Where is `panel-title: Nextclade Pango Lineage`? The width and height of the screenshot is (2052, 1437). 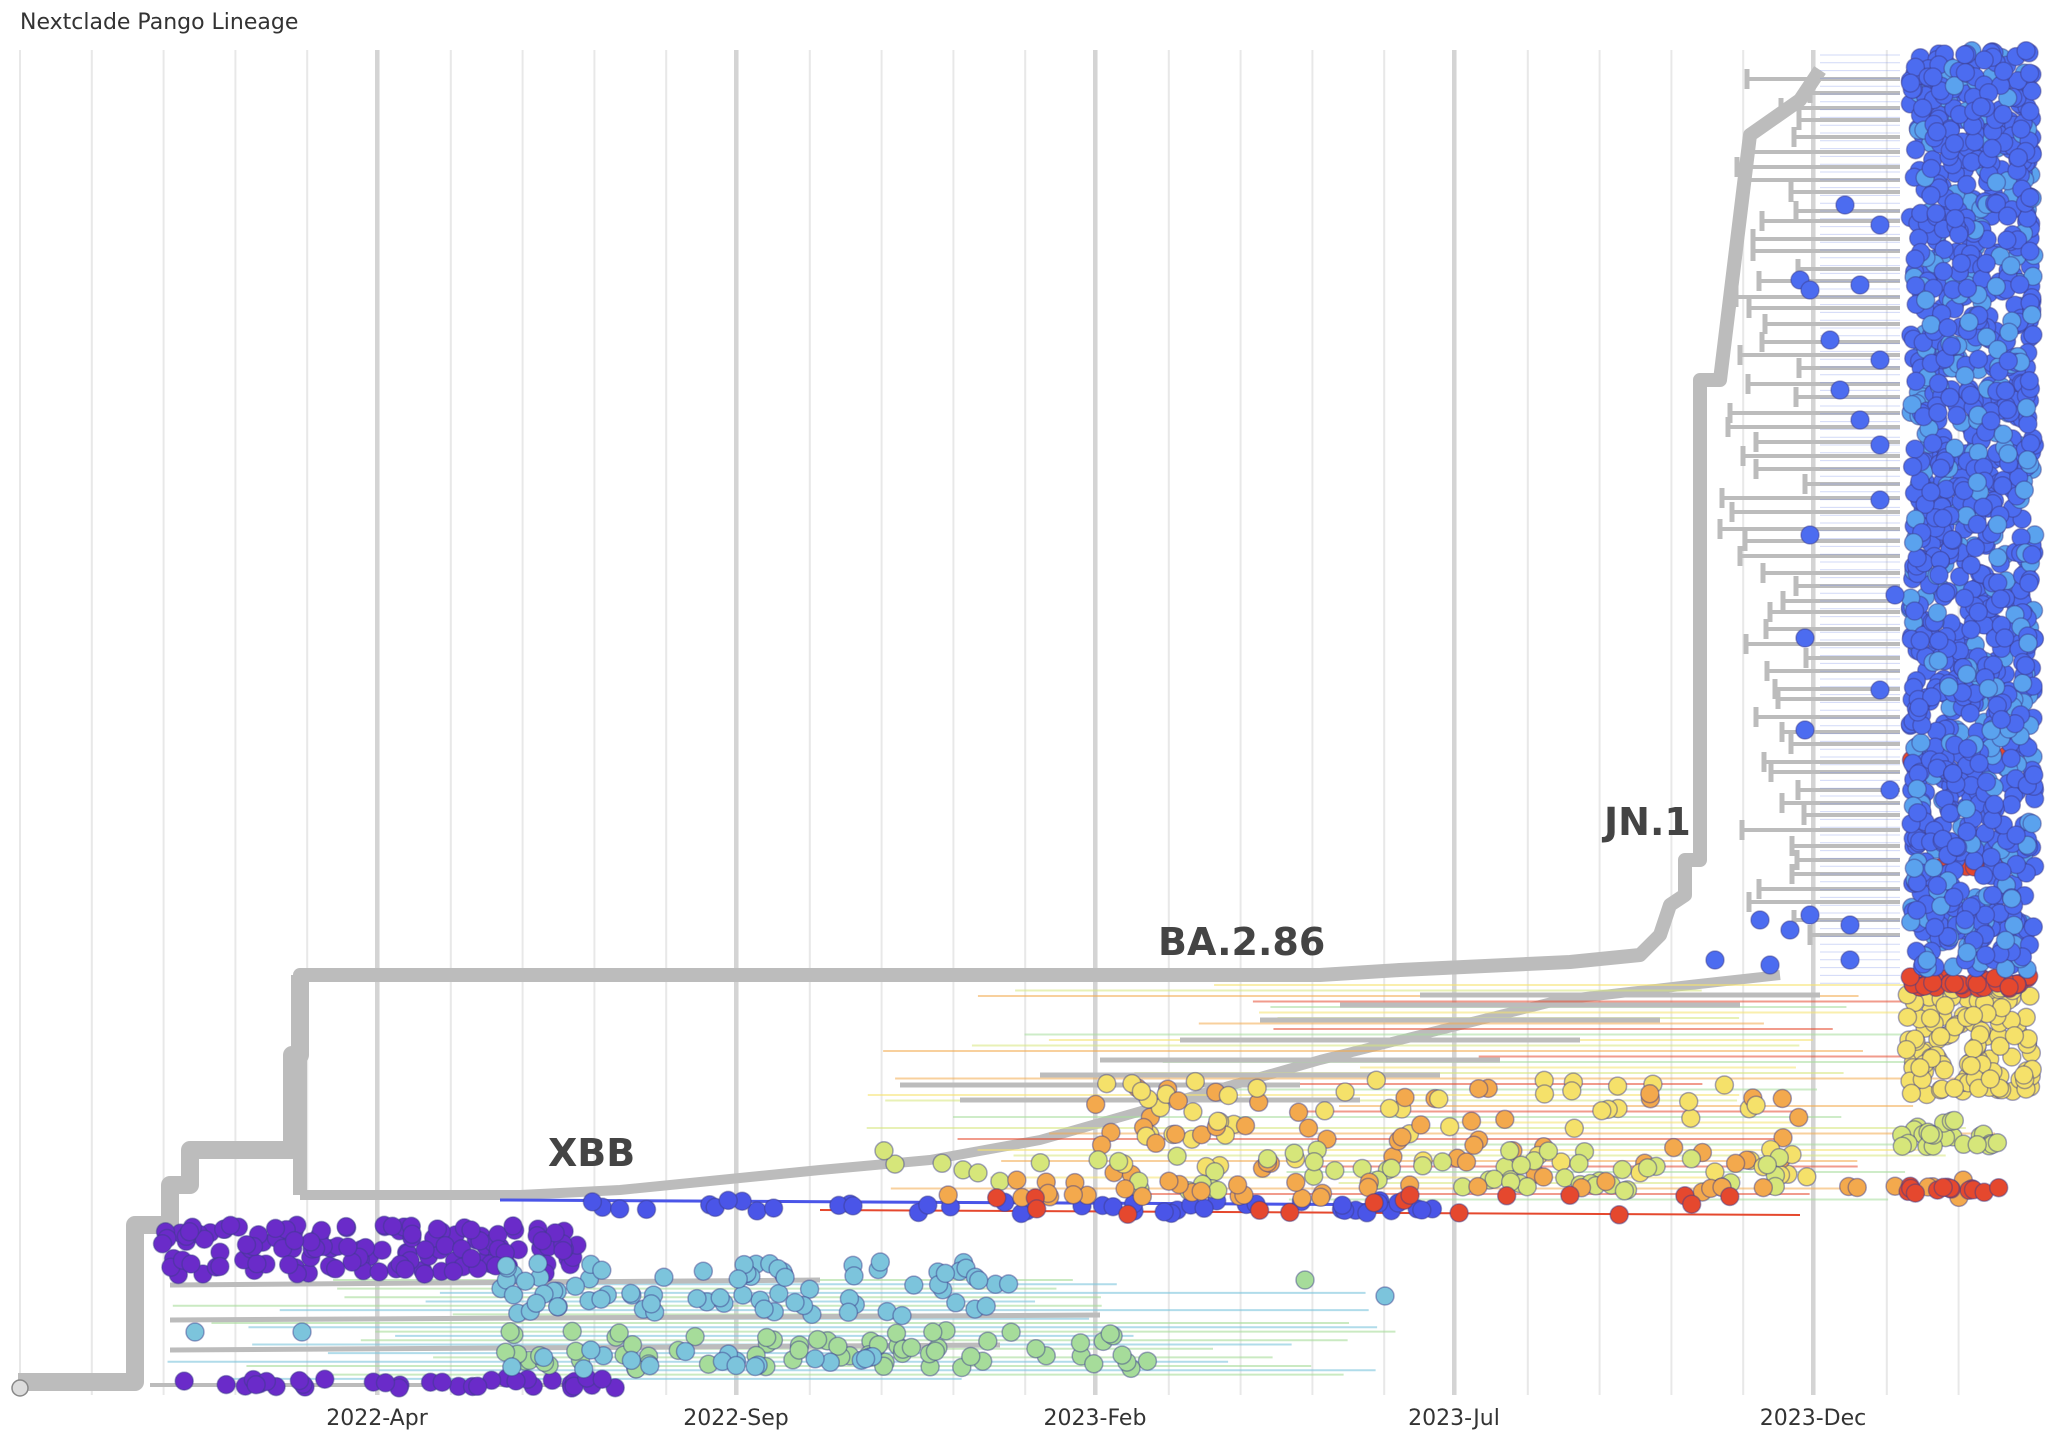
panel-title: Nextclade Pango Lineage is located at coordinates (159, 22).